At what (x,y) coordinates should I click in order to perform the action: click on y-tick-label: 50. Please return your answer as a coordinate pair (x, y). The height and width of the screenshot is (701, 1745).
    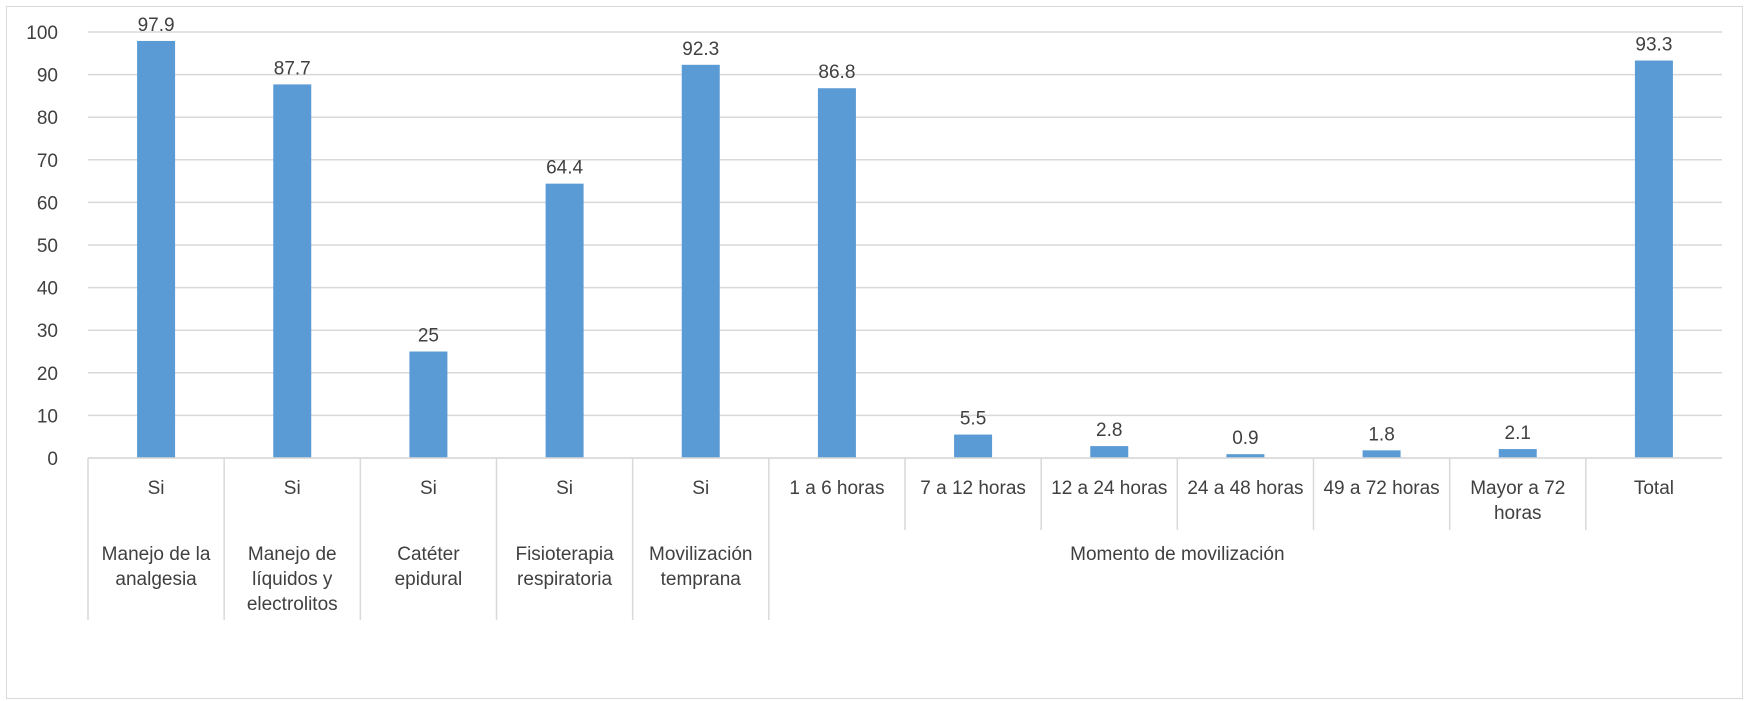
    Looking at the image, I should click on (47, 246).